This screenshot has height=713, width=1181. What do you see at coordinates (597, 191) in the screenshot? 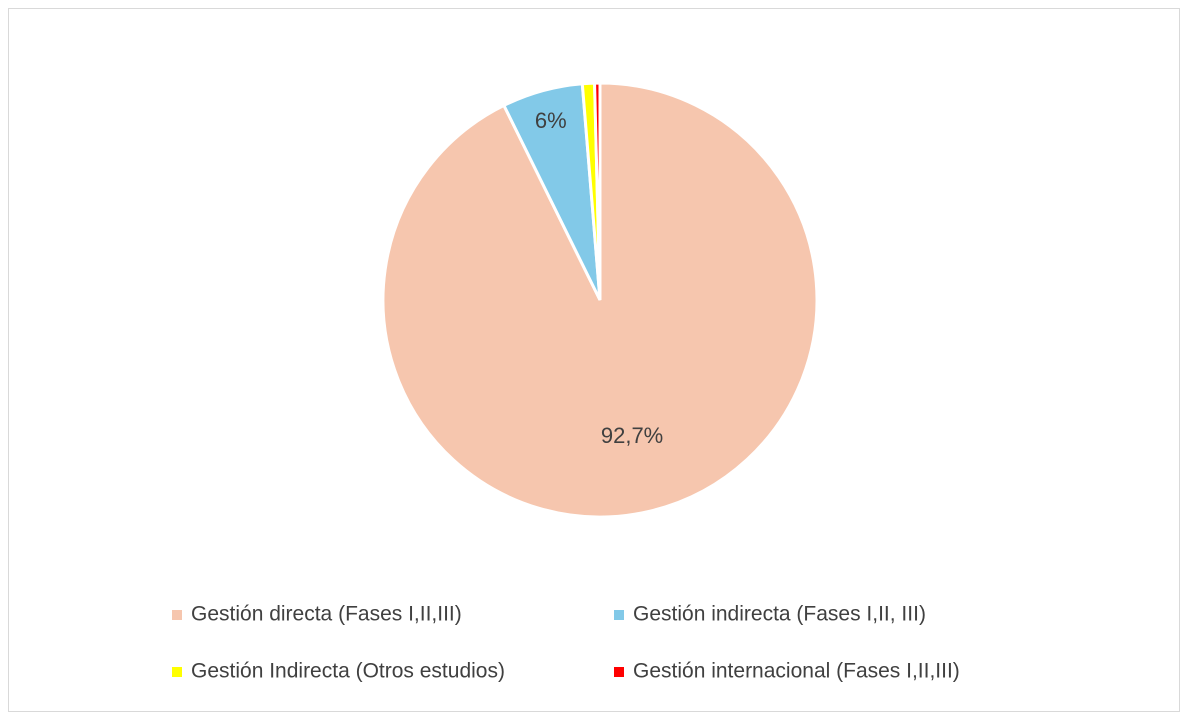
I see `pie-slice` at bounding box center [597, 191].